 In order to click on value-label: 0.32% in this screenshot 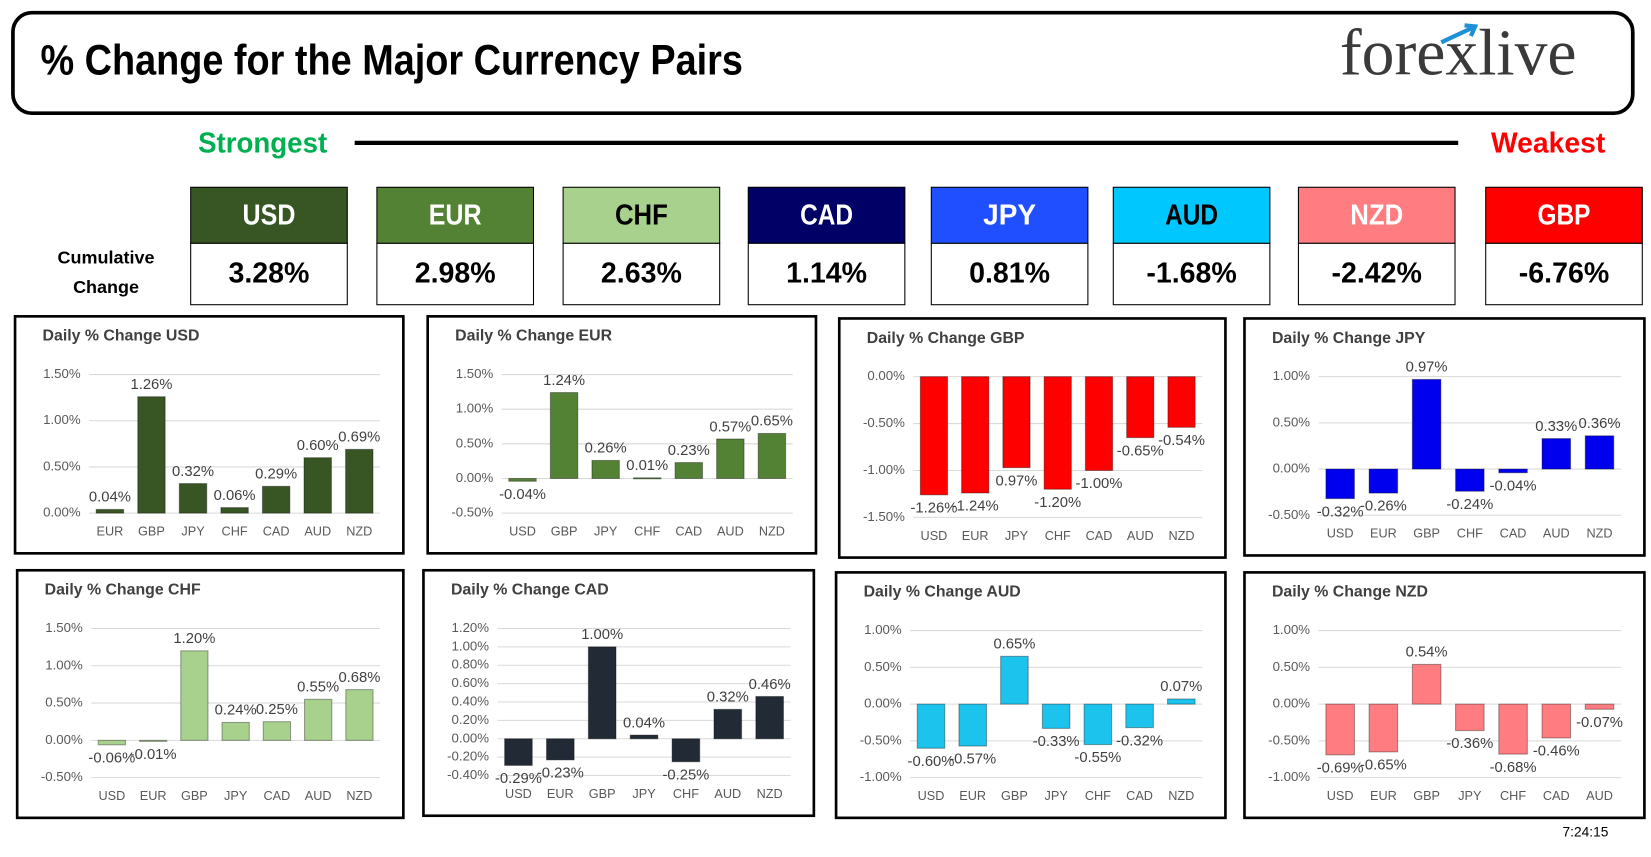, I will do `click(728, 698)`.